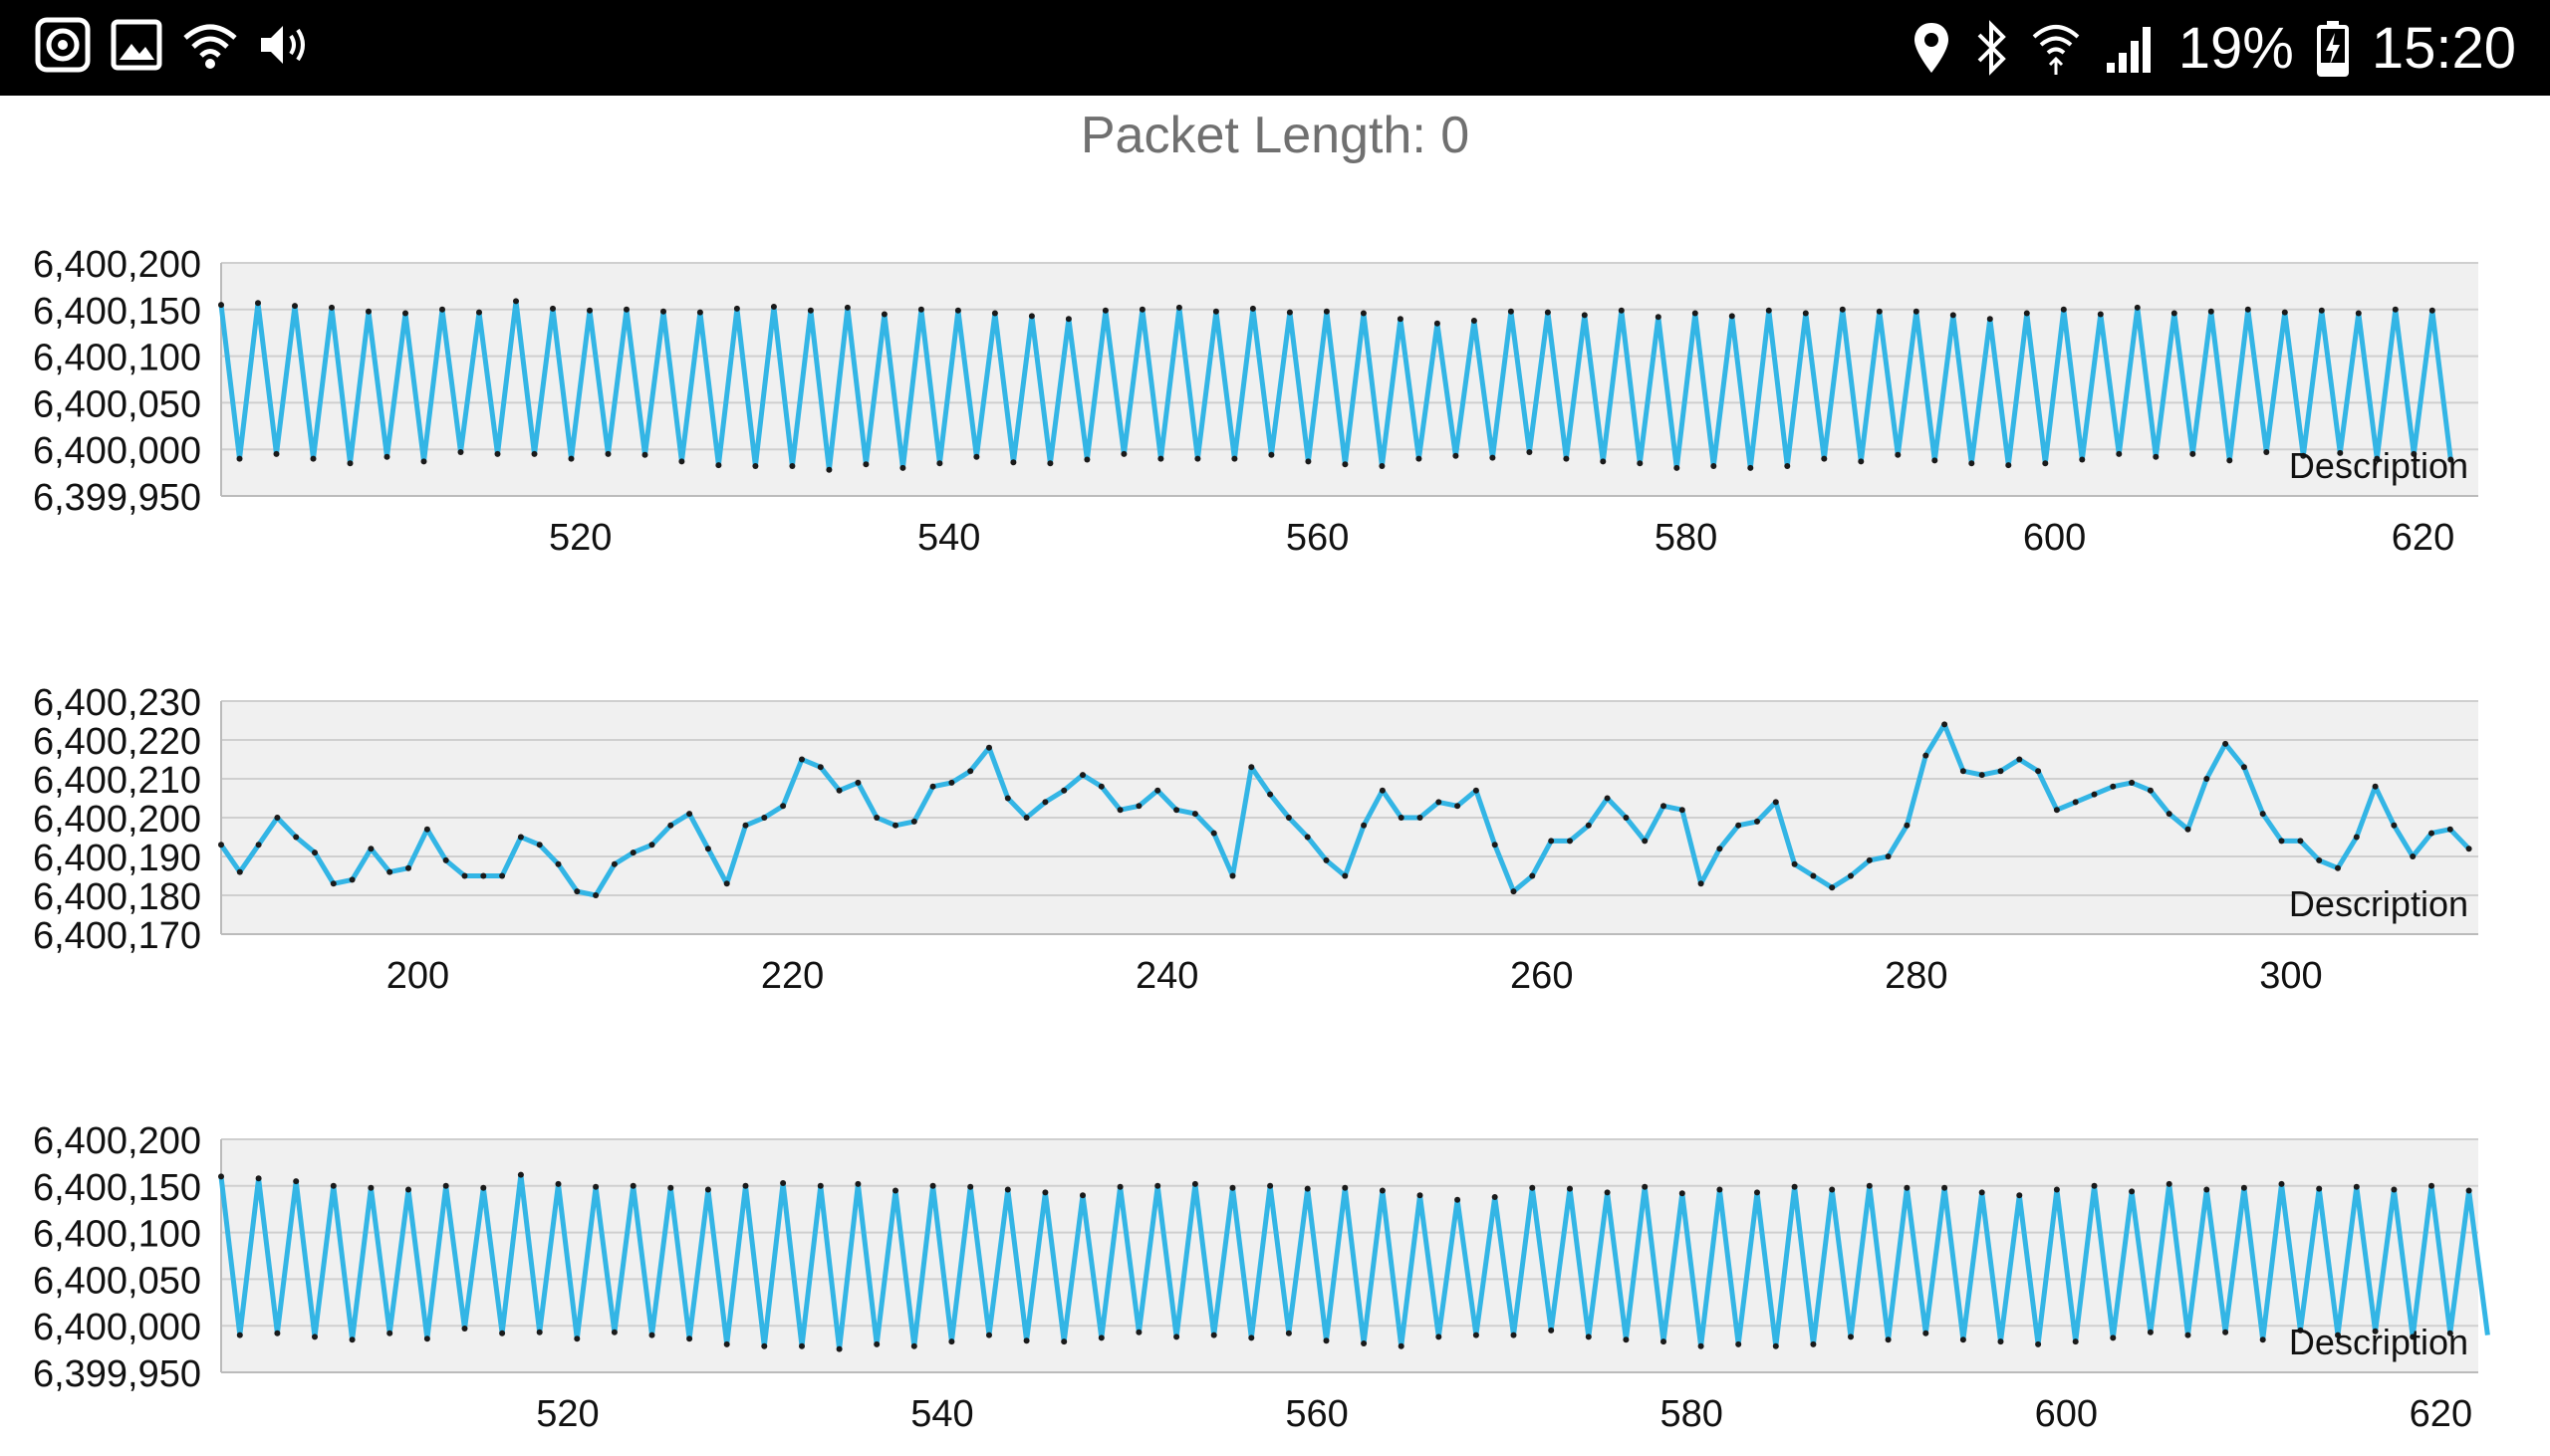 This screenshot has height=1456, width=2550. Describe the element at coordinates (2066, 1414) in the screenshot. I see `x-tick-label: 600` at that location.